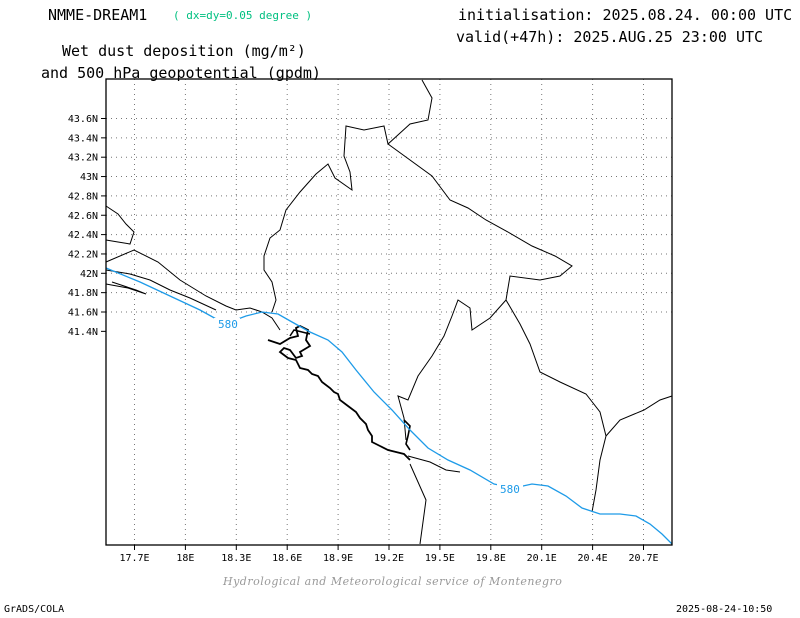 Image resolution: width=800 pixels, height=618 pixels. I want to click on lon-label: 19.2E, so click(389, 558).